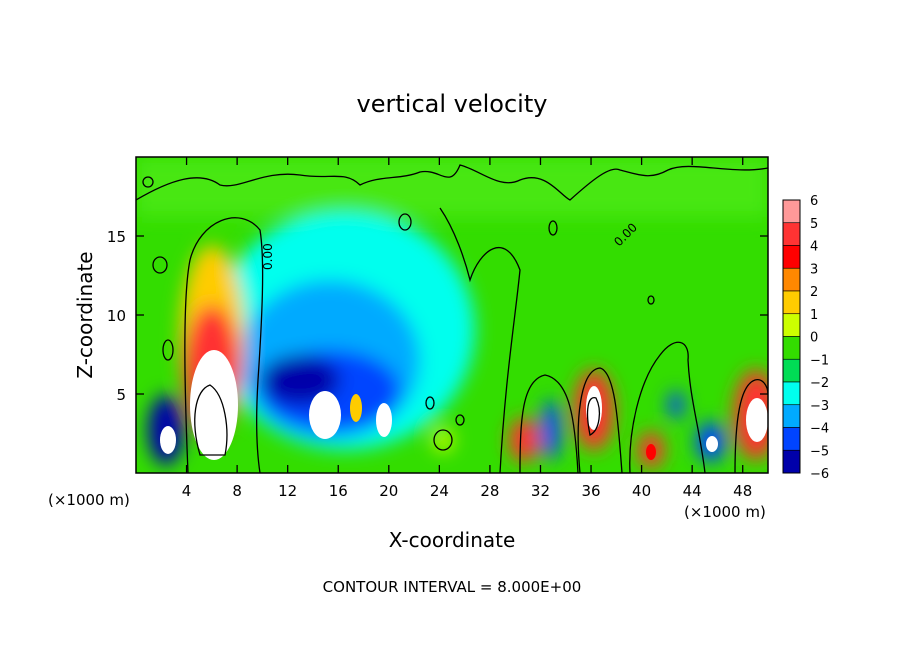  I want to click on x-tick-label: 28, so click(489, 491).